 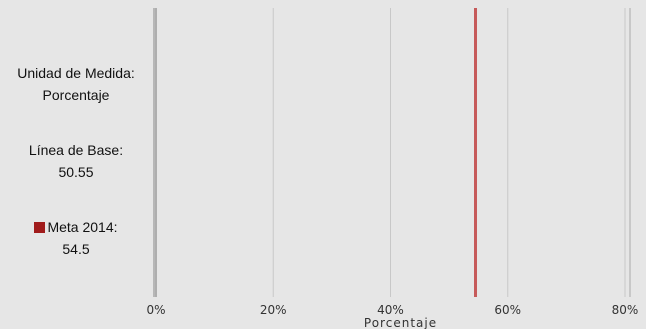 What do you see at coordinates (76, 249) in the screenshot?
I see `target-value: 54.5` at bounding box center [76, 249].